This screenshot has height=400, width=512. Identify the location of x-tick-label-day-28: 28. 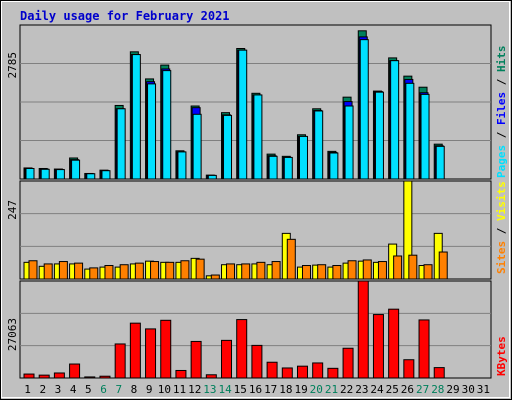
(437, 389).